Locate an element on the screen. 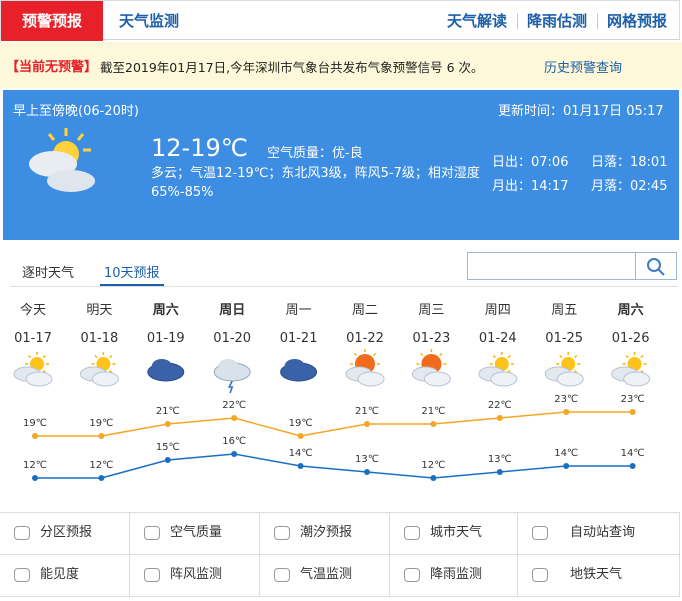 The image size is (682, 601). menu-item: 城市天气 is located at coordinates (454, 534).